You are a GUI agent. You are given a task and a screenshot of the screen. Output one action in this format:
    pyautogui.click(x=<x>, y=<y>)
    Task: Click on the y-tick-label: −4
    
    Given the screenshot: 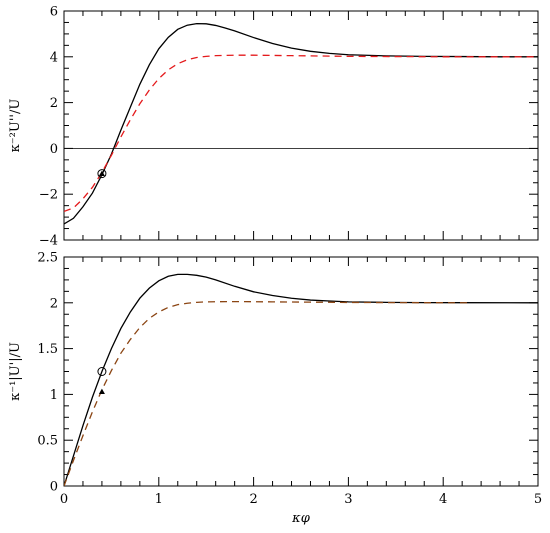 What is the action you would take?
    pyautogui.click(x=48, y=241)
    